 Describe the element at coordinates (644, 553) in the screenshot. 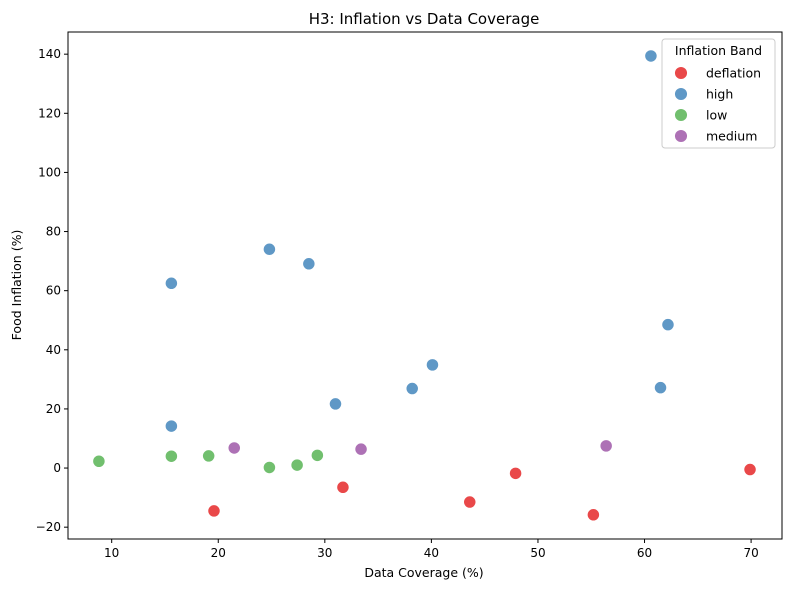

I see `x-tick-label: 60` at that location.